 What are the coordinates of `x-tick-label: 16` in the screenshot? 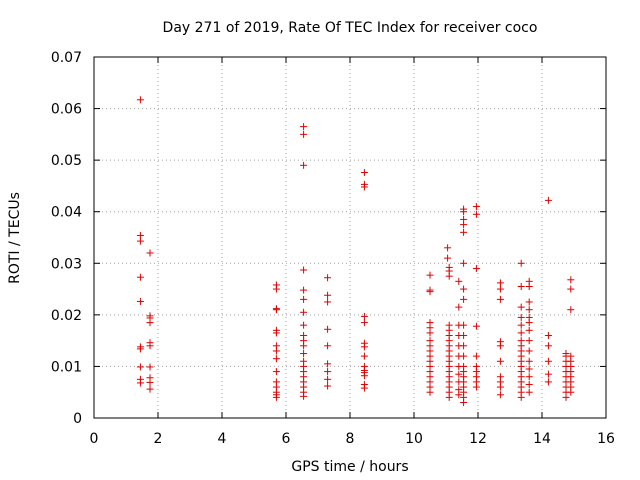 It's located at (606, 439).